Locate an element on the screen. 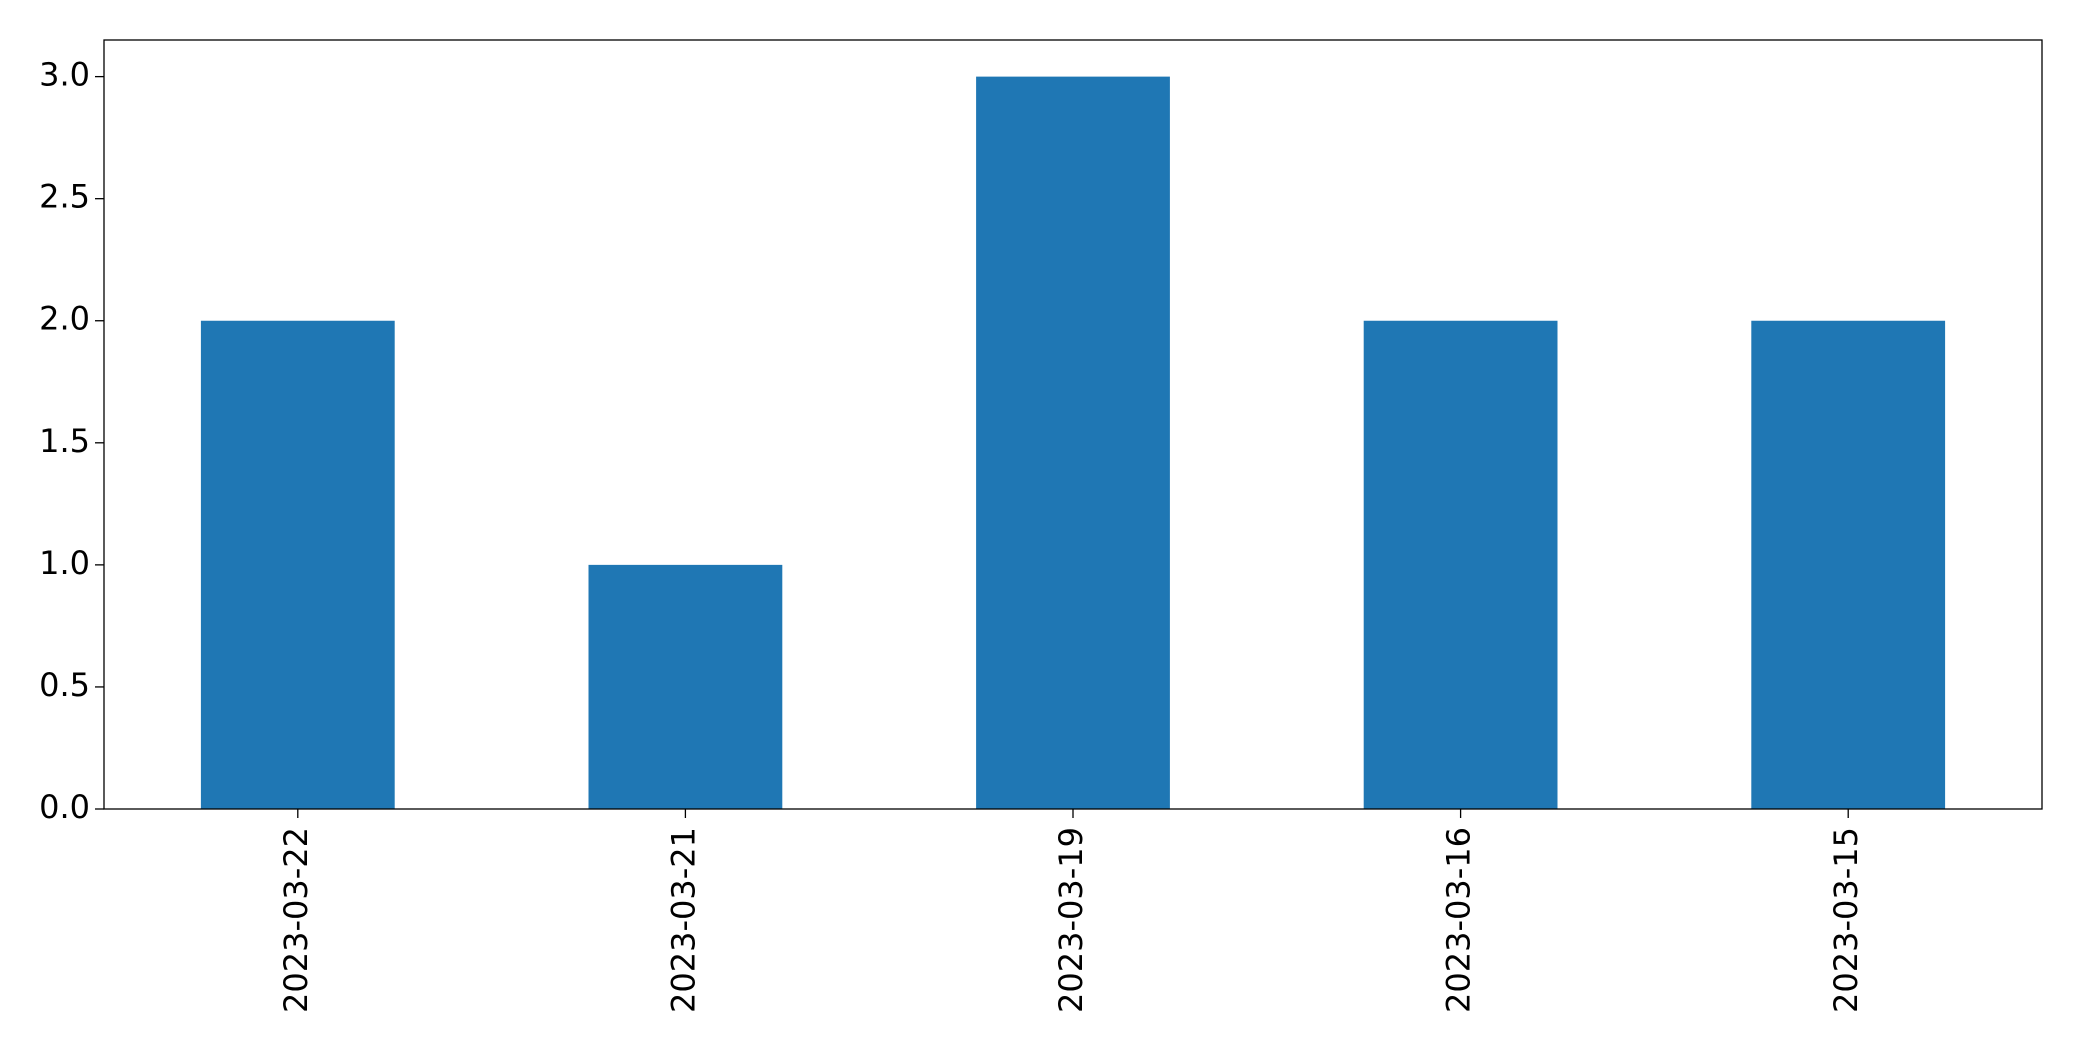  y-tick-label: 2.5 is located at coordinates (64, 197).